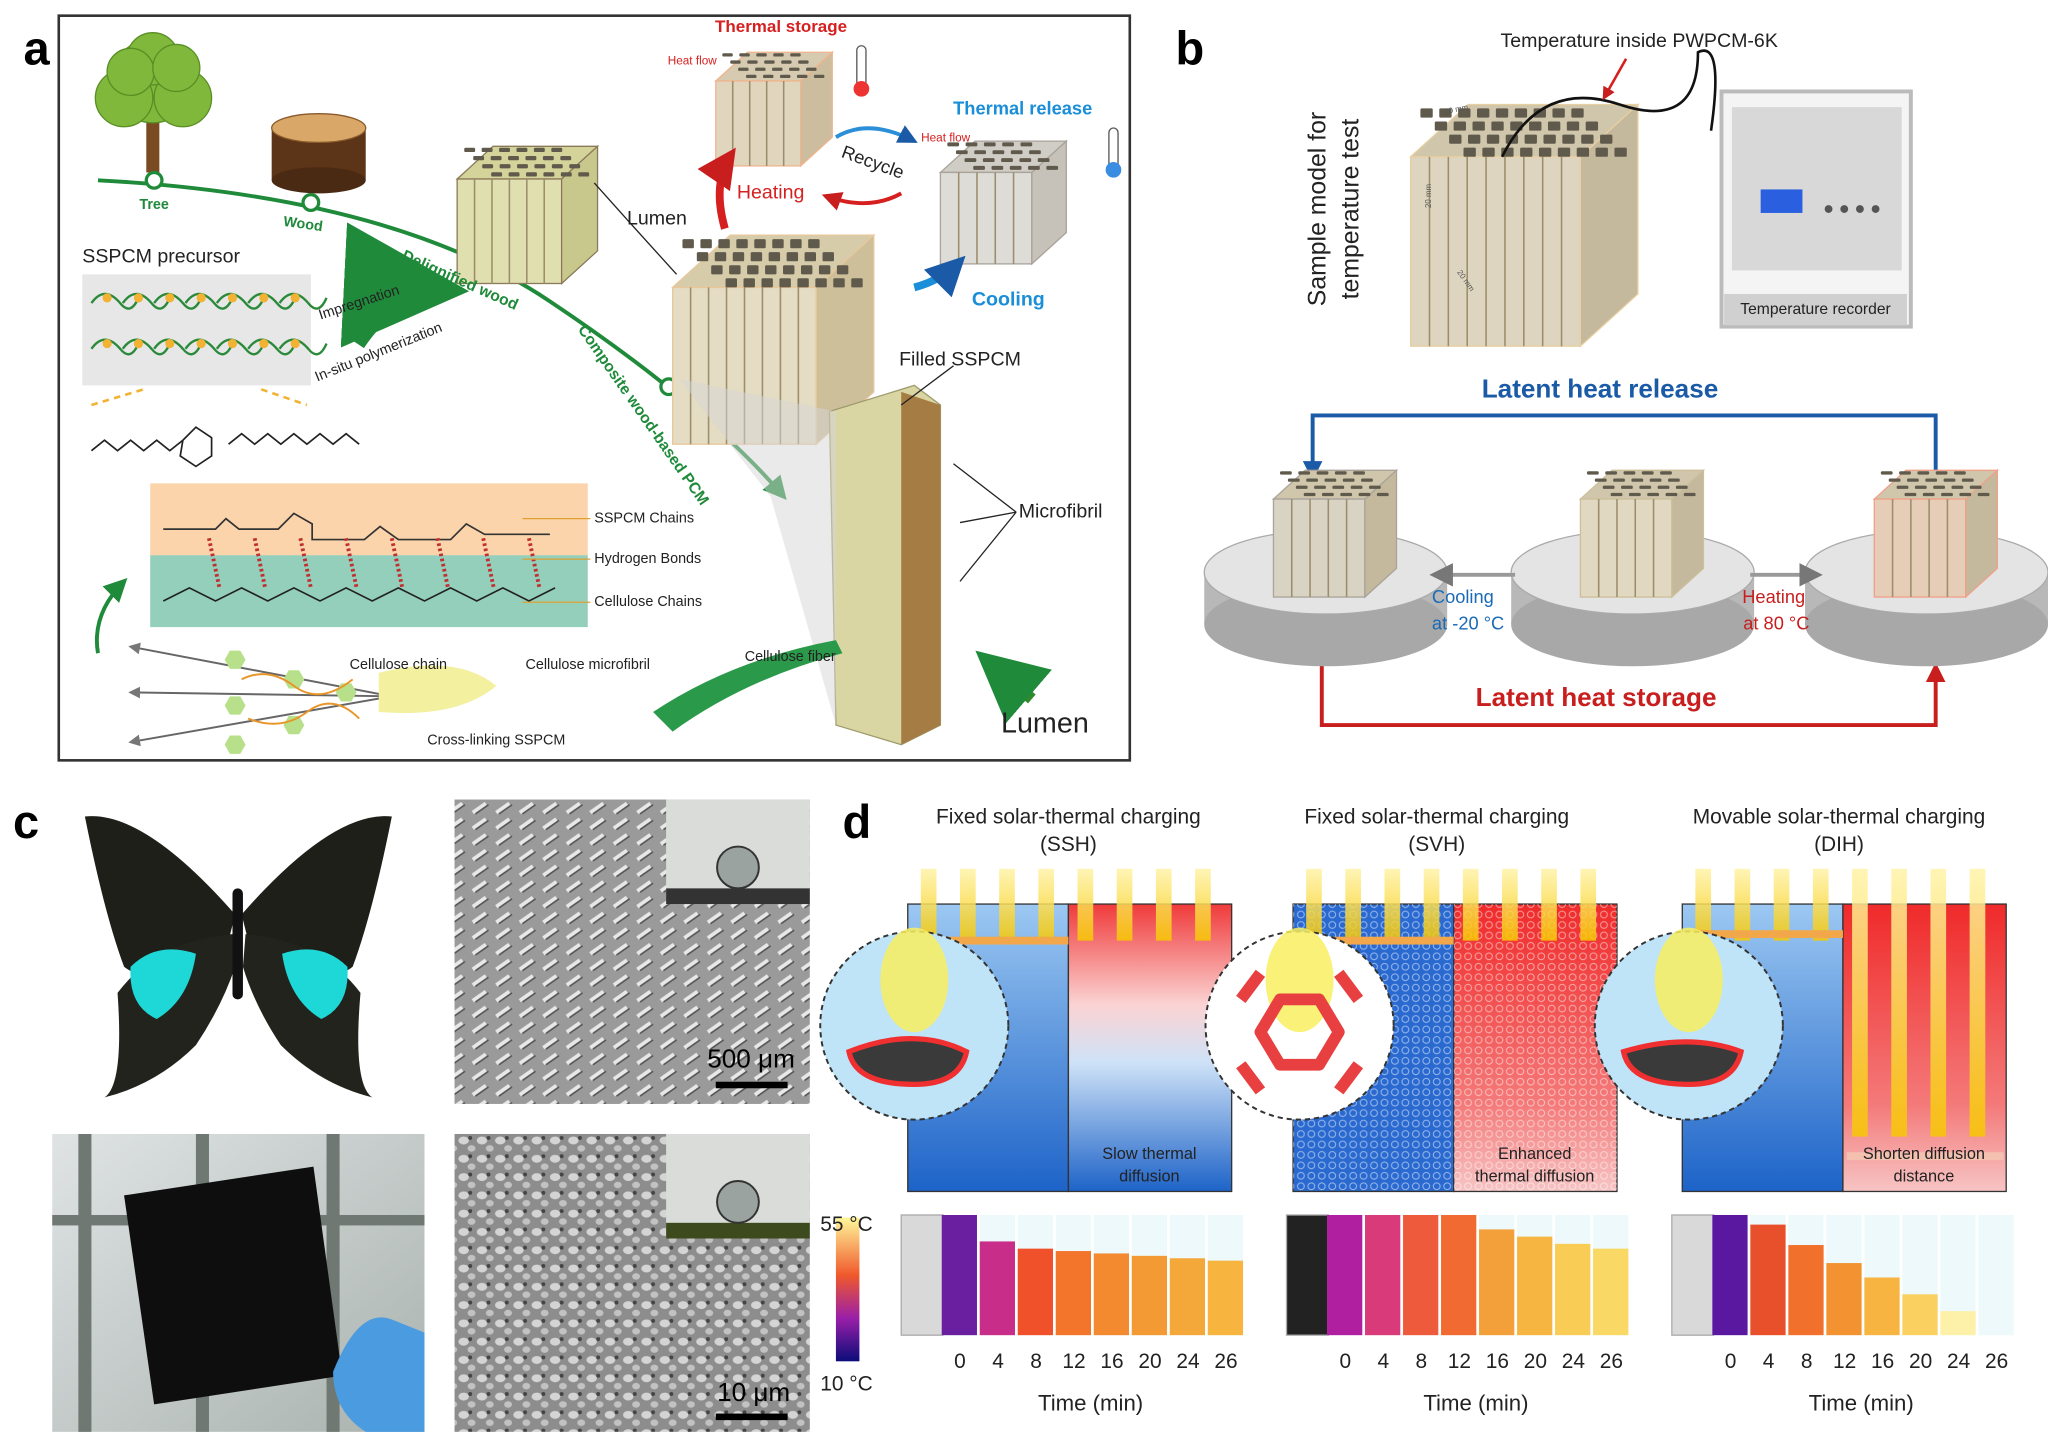  I want to click on label: Lumen, so click(657, 219).